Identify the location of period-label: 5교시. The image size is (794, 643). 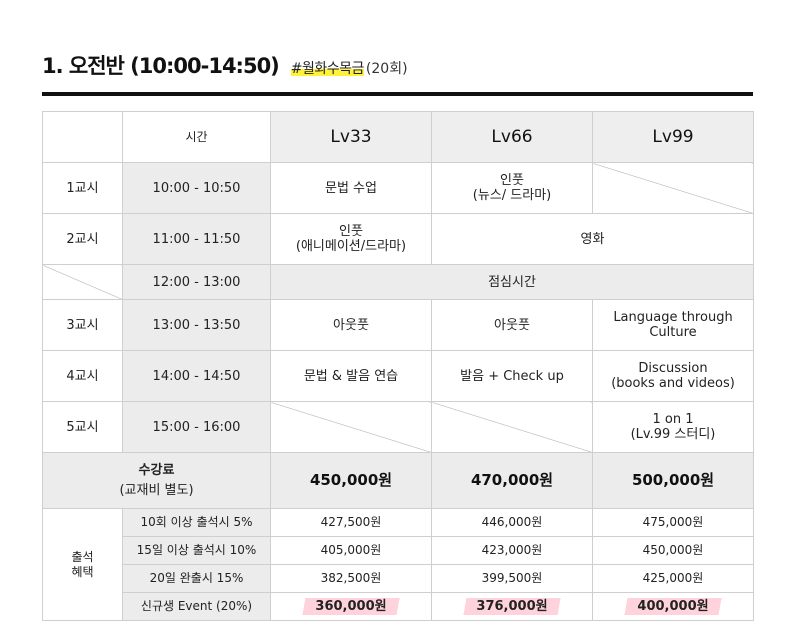
(82, 427).